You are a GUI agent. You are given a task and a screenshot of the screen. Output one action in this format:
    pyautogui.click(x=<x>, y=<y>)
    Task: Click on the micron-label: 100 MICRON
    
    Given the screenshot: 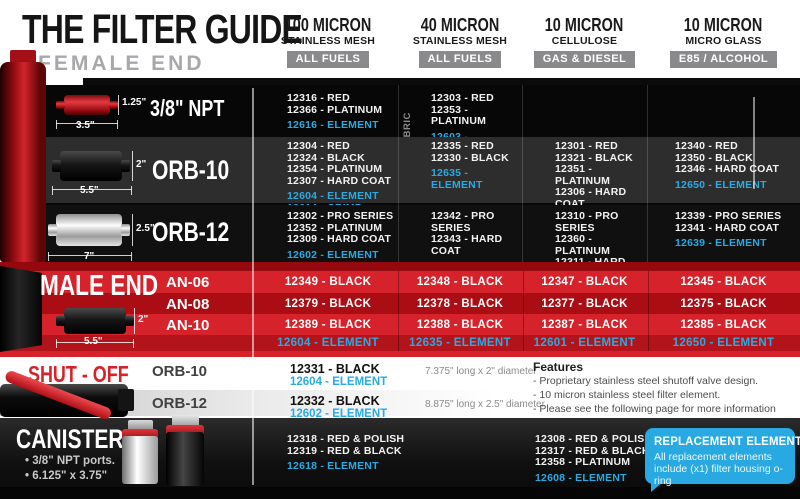 What is the action you would take?
    pyautogui.click(x=328, y=25)
    